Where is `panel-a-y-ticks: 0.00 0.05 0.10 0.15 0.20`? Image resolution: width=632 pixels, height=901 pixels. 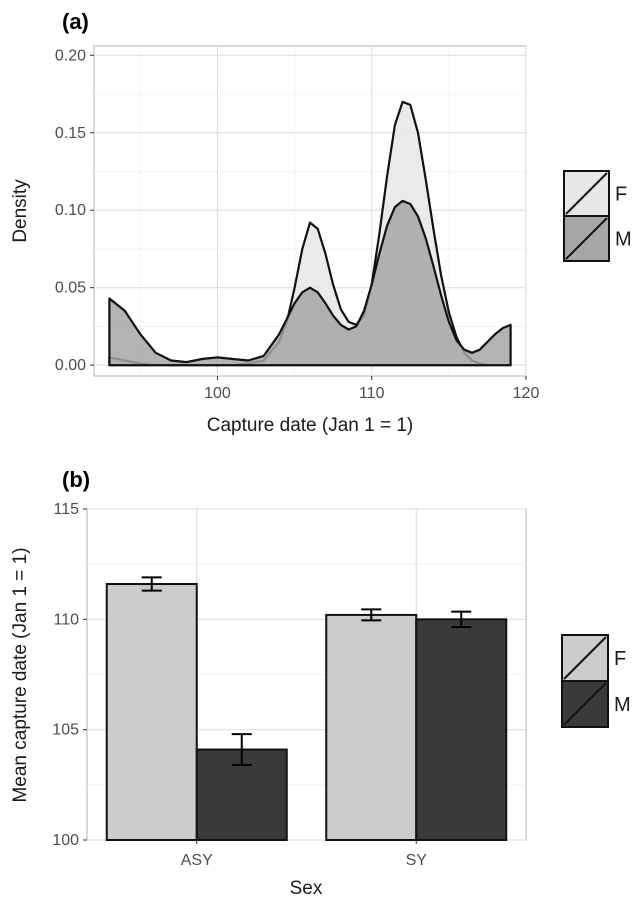 panel-a-y-ticks: 0.00 0.05 0.10 0.15 0.20 is located at coordinates (74, 210).